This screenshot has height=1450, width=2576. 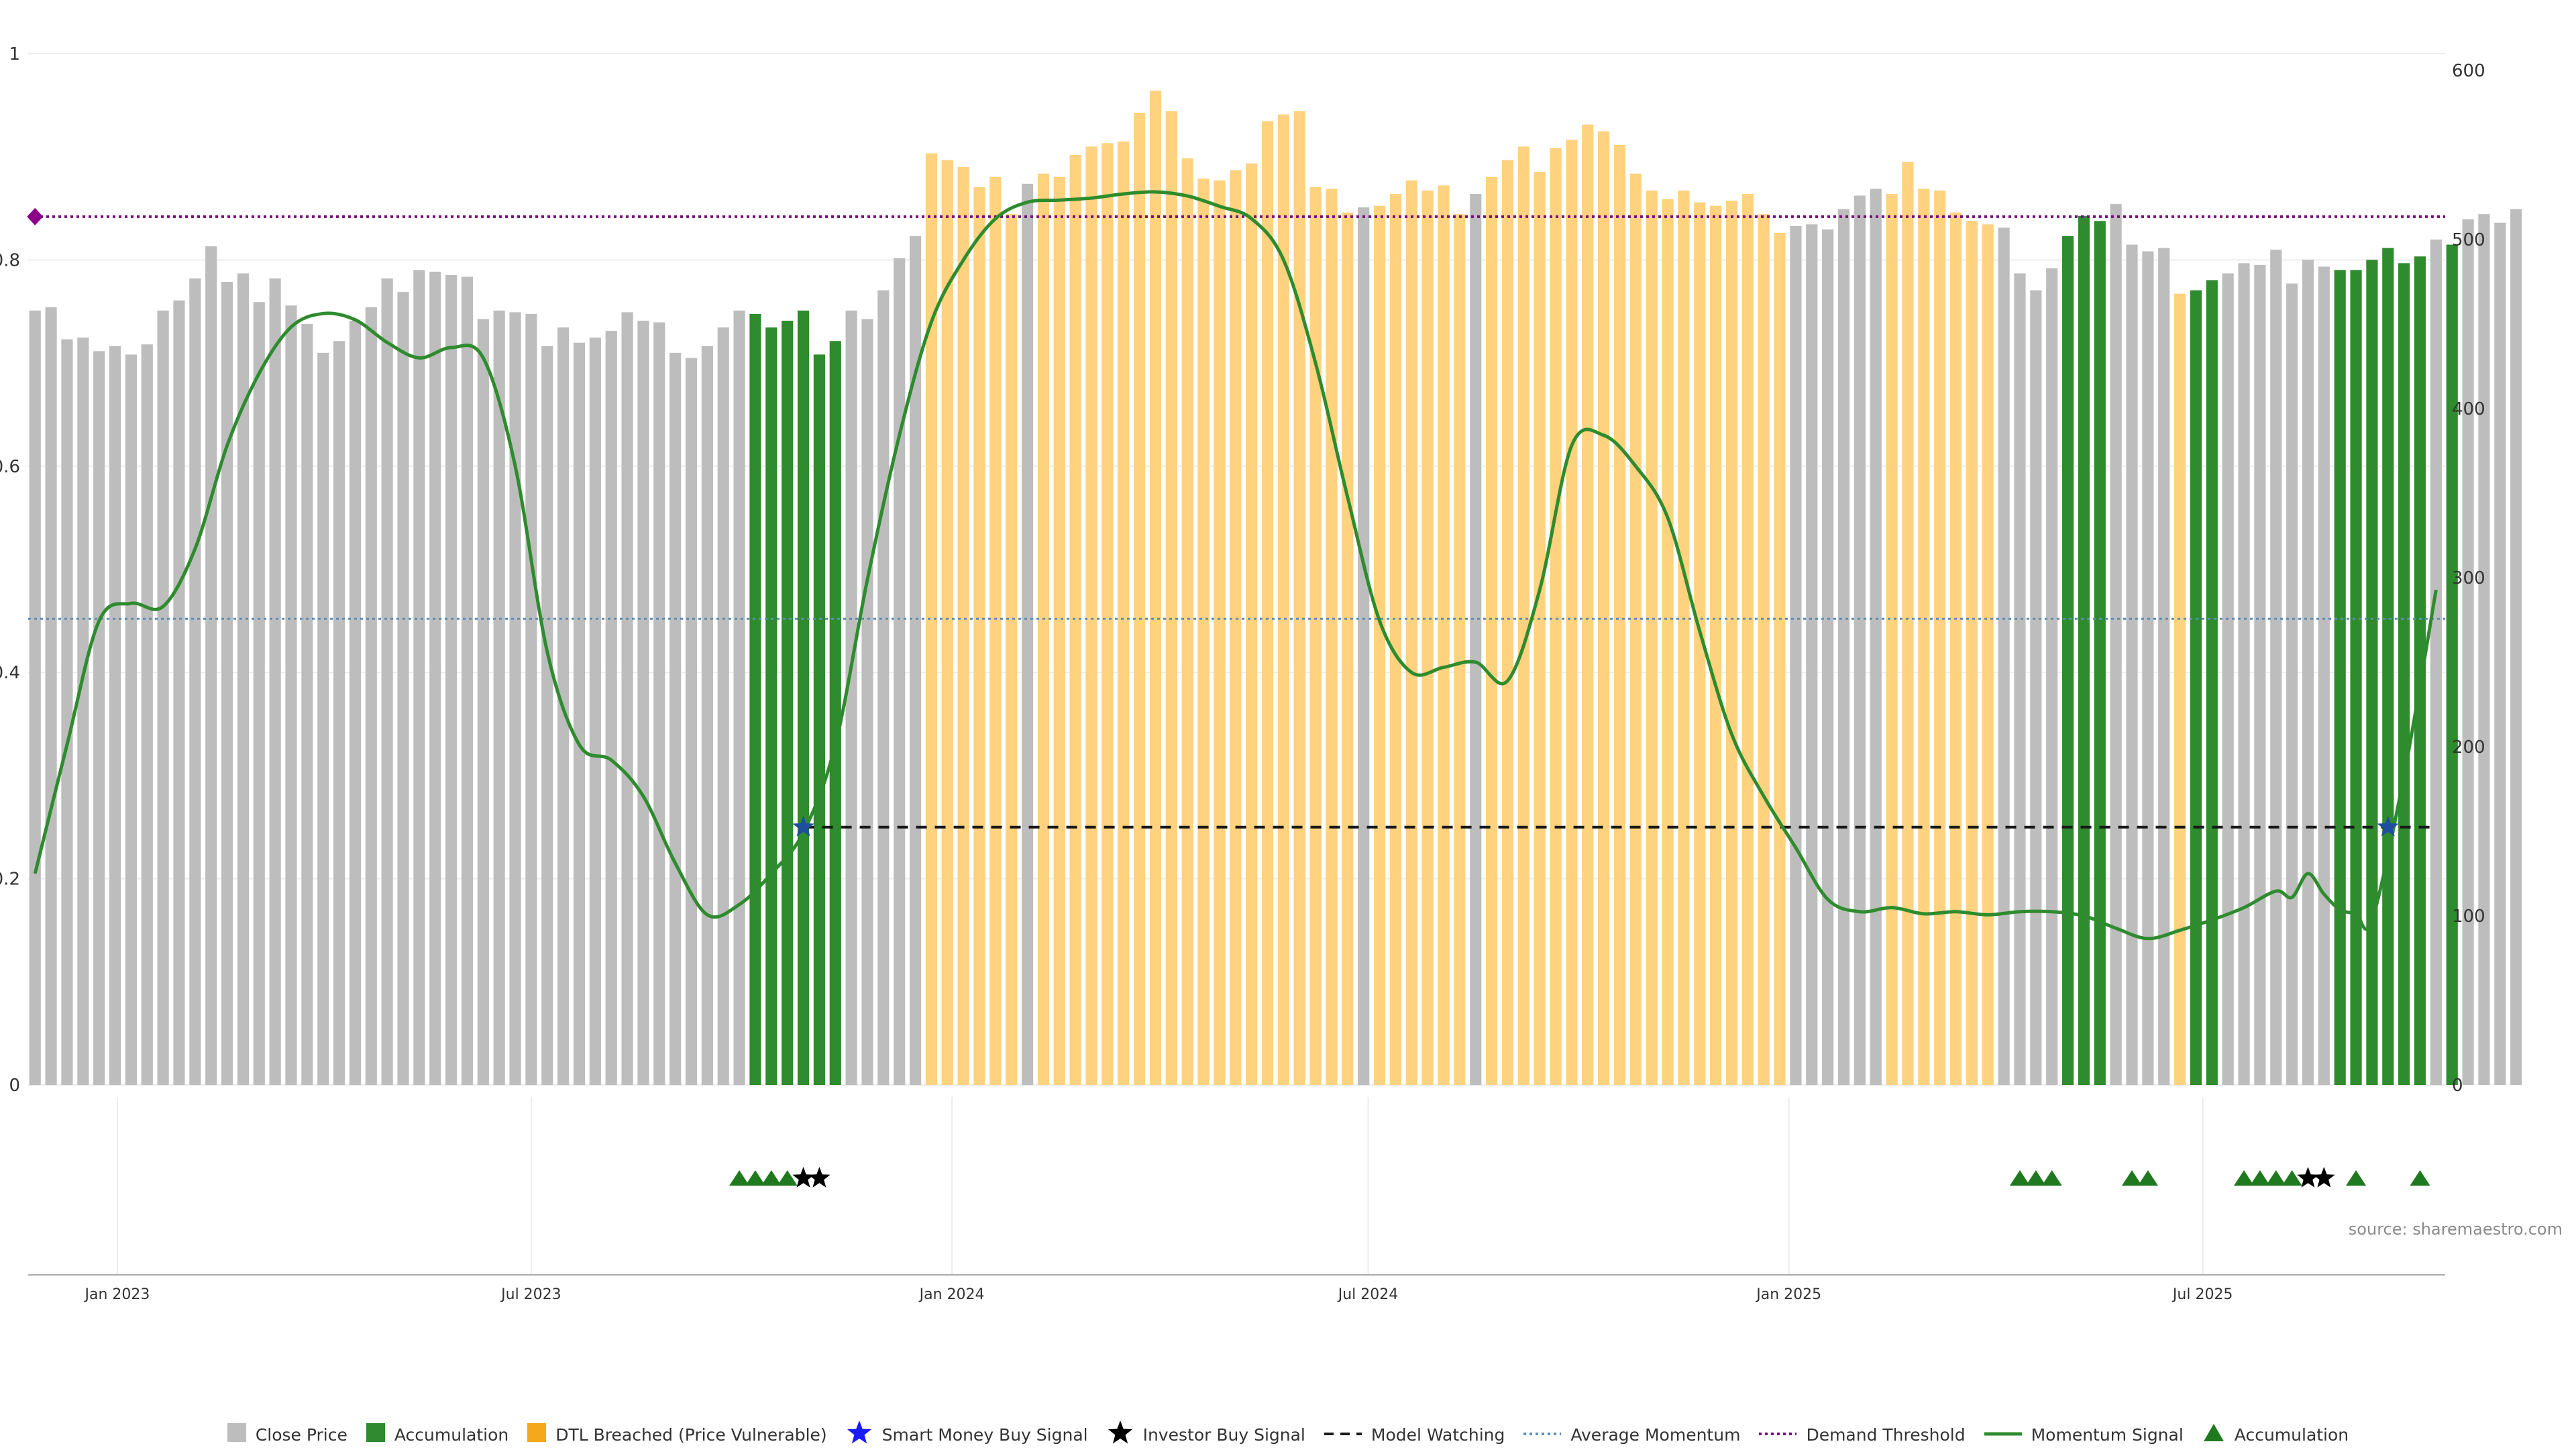 What do you see at coordinates (691, 1435) in the screenshot?
I see `legend-label: DTL Breached (Price Vulnerable)` at bounding box center [691, 1435].